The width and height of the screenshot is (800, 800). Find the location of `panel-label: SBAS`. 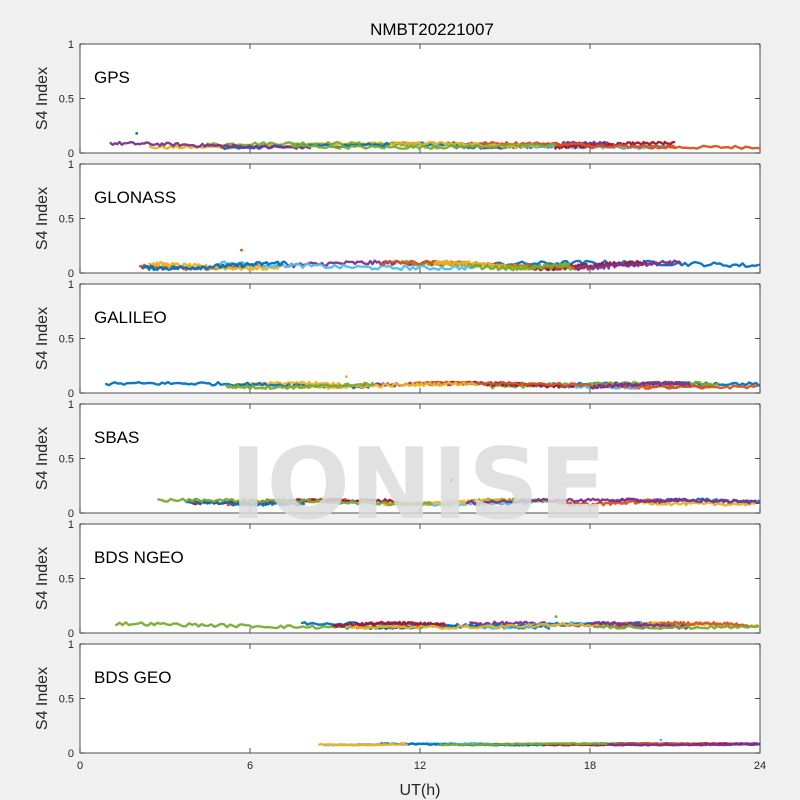

panel-label: SBAS is located at coordinates (116, 437).